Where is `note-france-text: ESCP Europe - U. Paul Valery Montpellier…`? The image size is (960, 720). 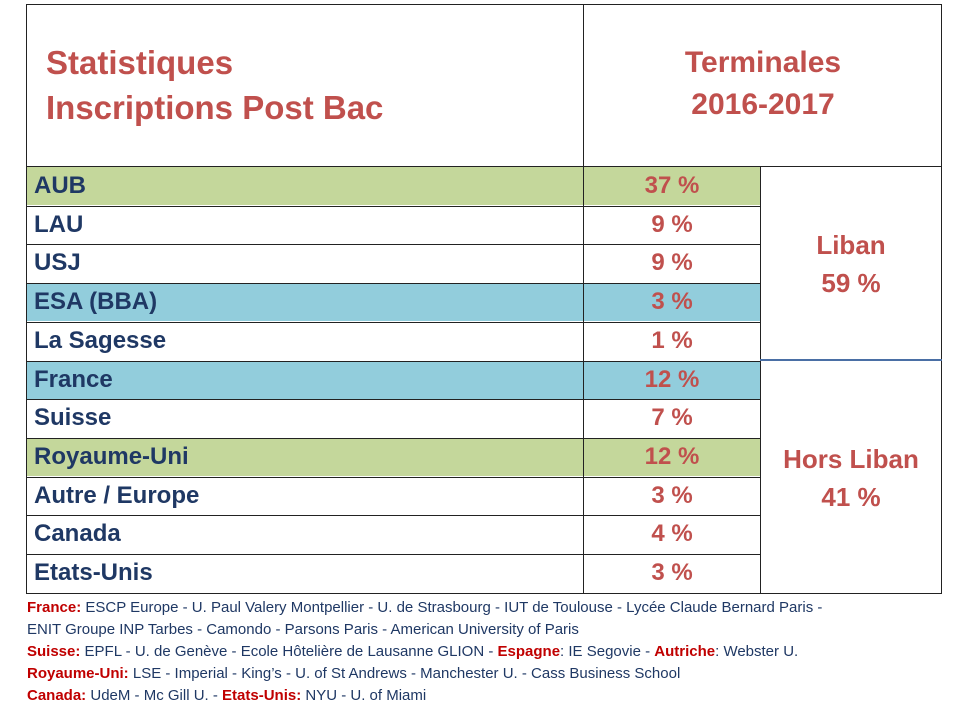 note-france-text: ESCP Europe - U. Paul Valery Montpellier… is located at coordinates (452, 607).